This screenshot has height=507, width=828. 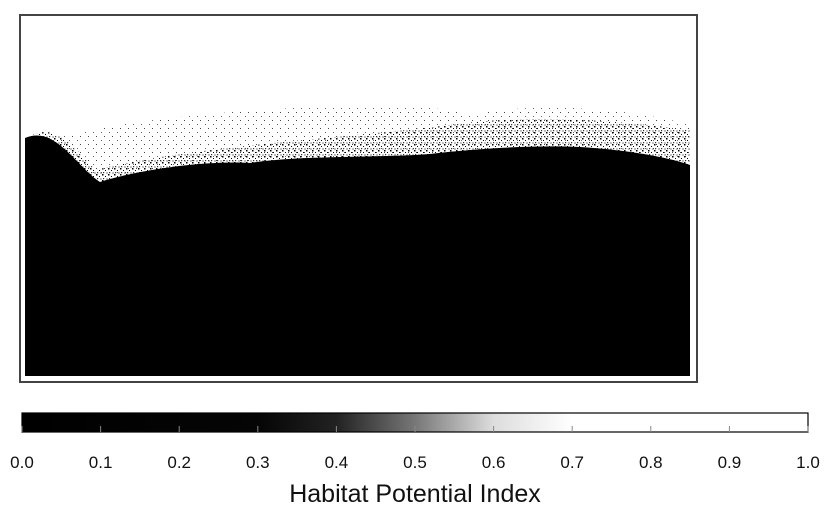 What do you see at coordinates (572, 462) in the screenshot?
I see `x-tick-label: 0.7` at bounding box center [572, 462].